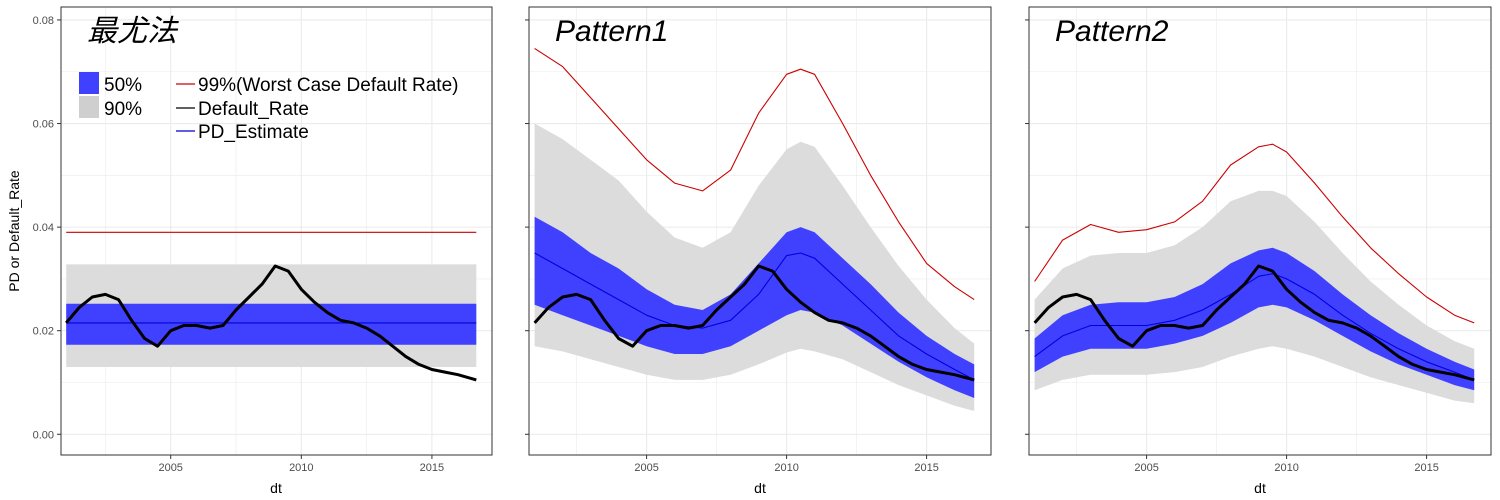 The image size is (1500, 500). I want to click on panel-title: Pattern2, so click(1112, 31).